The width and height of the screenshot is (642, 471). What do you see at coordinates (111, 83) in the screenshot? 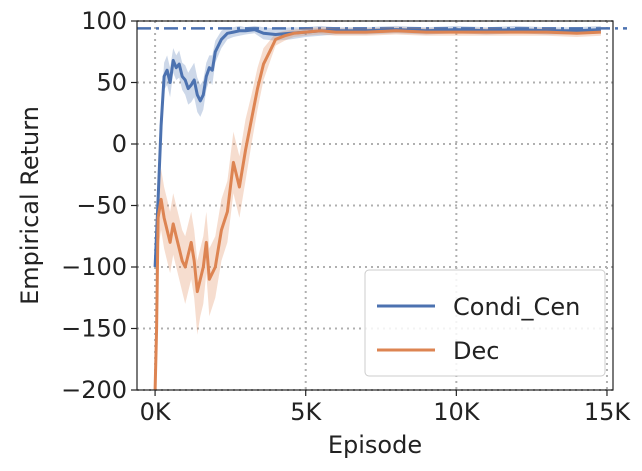
I see `y-tick-label: 50` at bounding box center [111, 83].